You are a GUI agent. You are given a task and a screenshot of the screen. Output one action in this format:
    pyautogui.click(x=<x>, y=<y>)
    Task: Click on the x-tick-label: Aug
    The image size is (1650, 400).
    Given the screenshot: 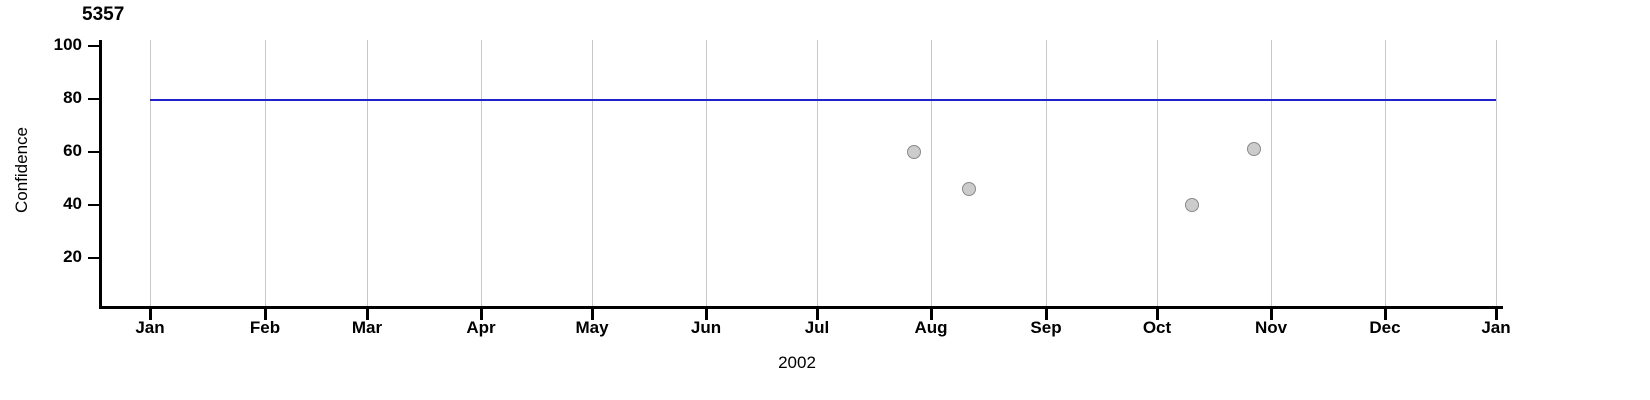 What is the action you would take?
    pyautogui.click(x=931, y=327)
    